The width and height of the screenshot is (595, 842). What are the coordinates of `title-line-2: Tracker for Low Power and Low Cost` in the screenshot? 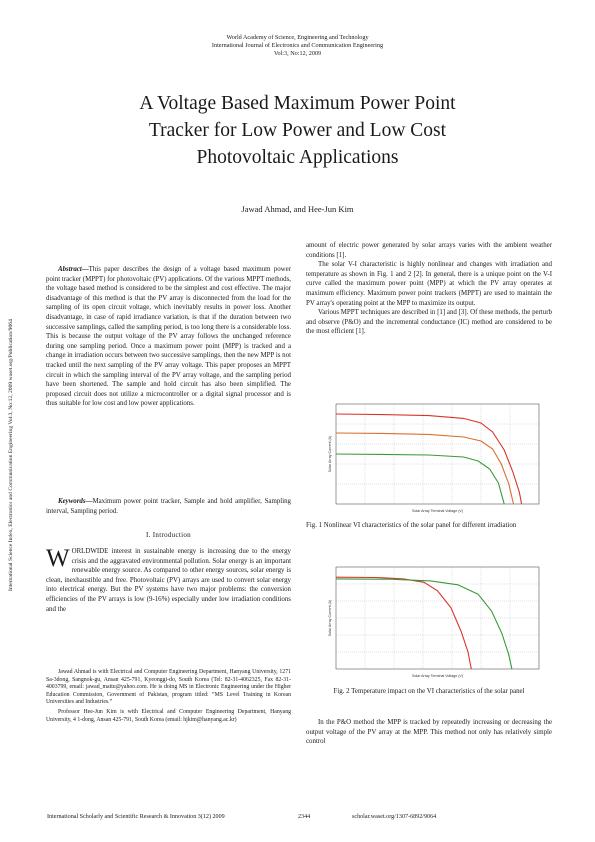 It's located at (297, 130).